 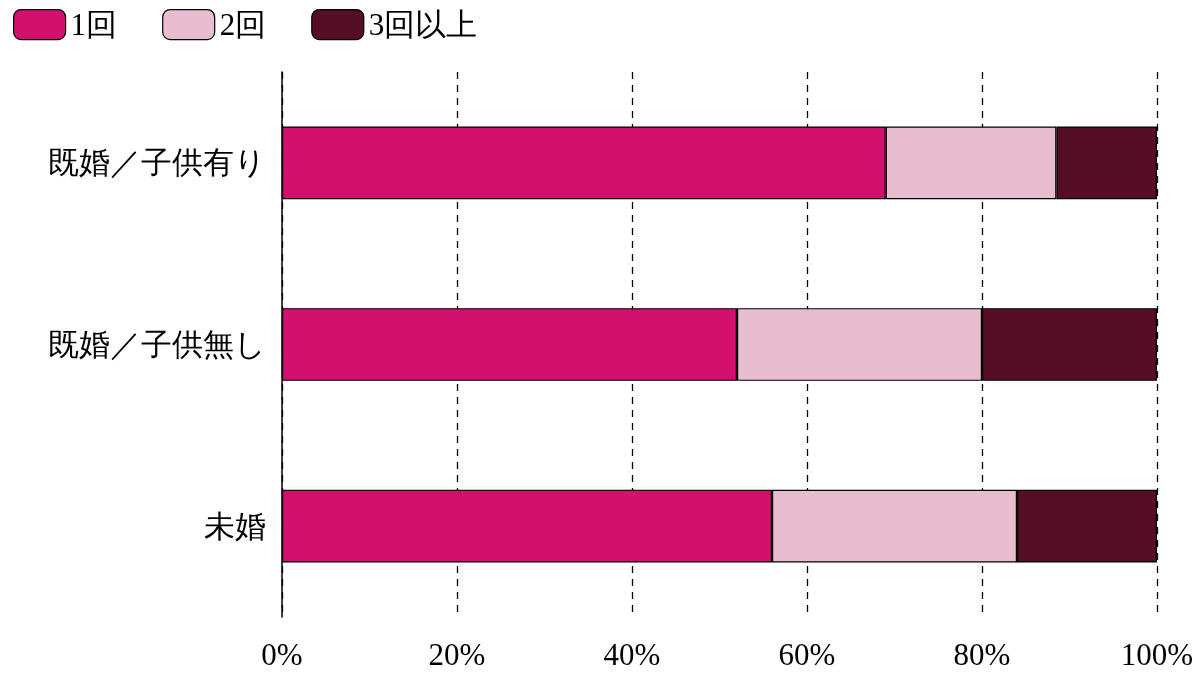 What do you see at coordinates (632, 654) in the screenshot?
I see `x-tick-label: 40%` at bounding box center [632, 654].